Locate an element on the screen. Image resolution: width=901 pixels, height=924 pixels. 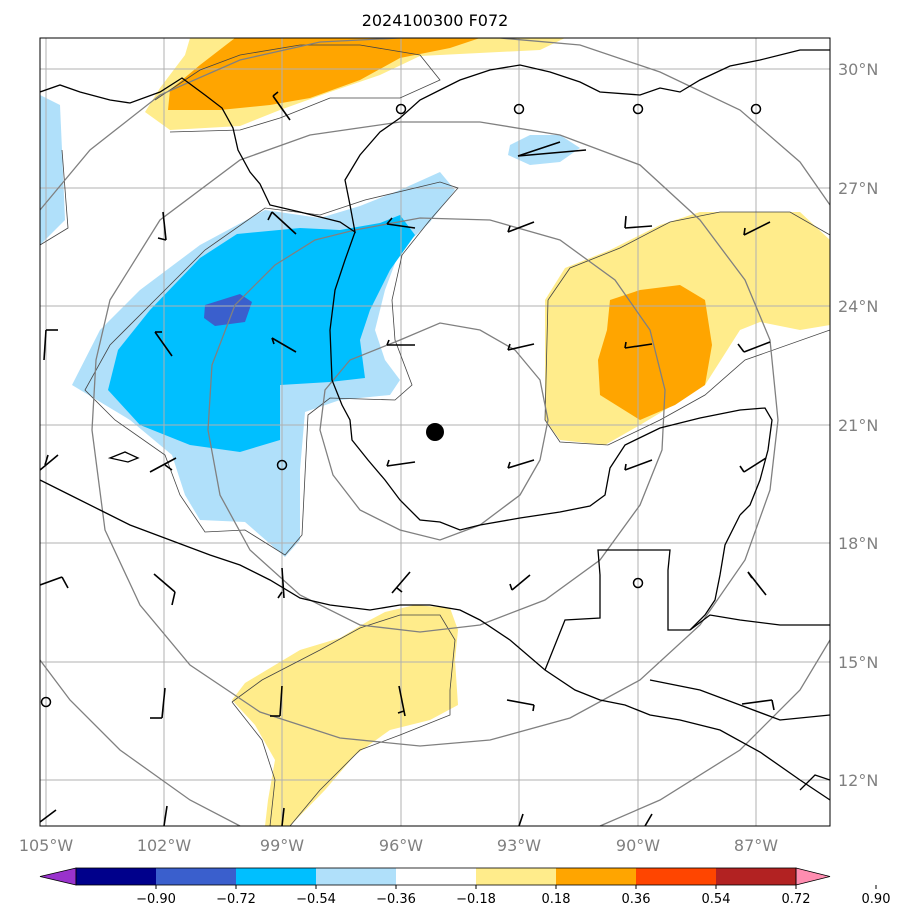
guatemala-border is located at coordinates (617, 610).